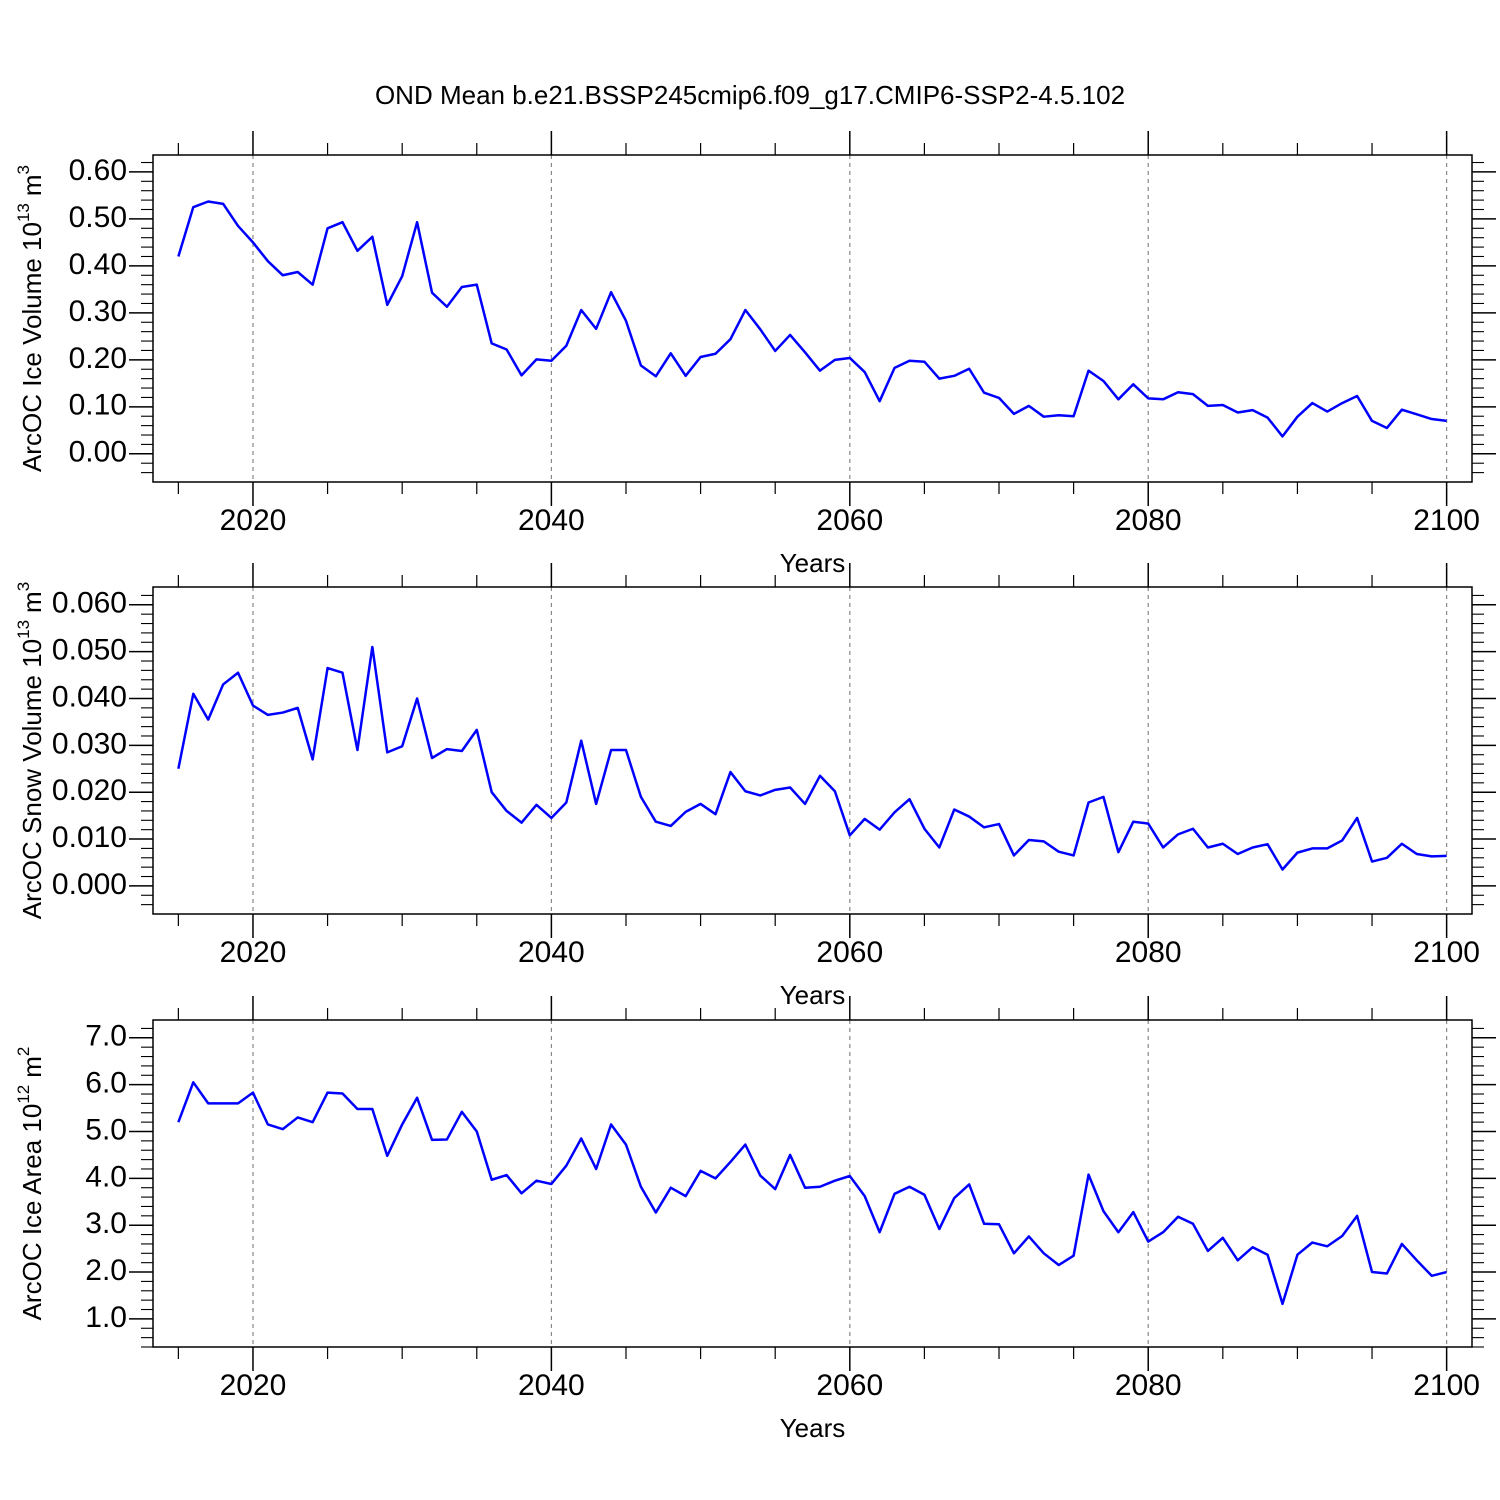 This screenshot has width=1500, height=1500. Describe the element at coordinates (89, 790) in the screenshot. I see `y-tick-label: 0.020` at that location.